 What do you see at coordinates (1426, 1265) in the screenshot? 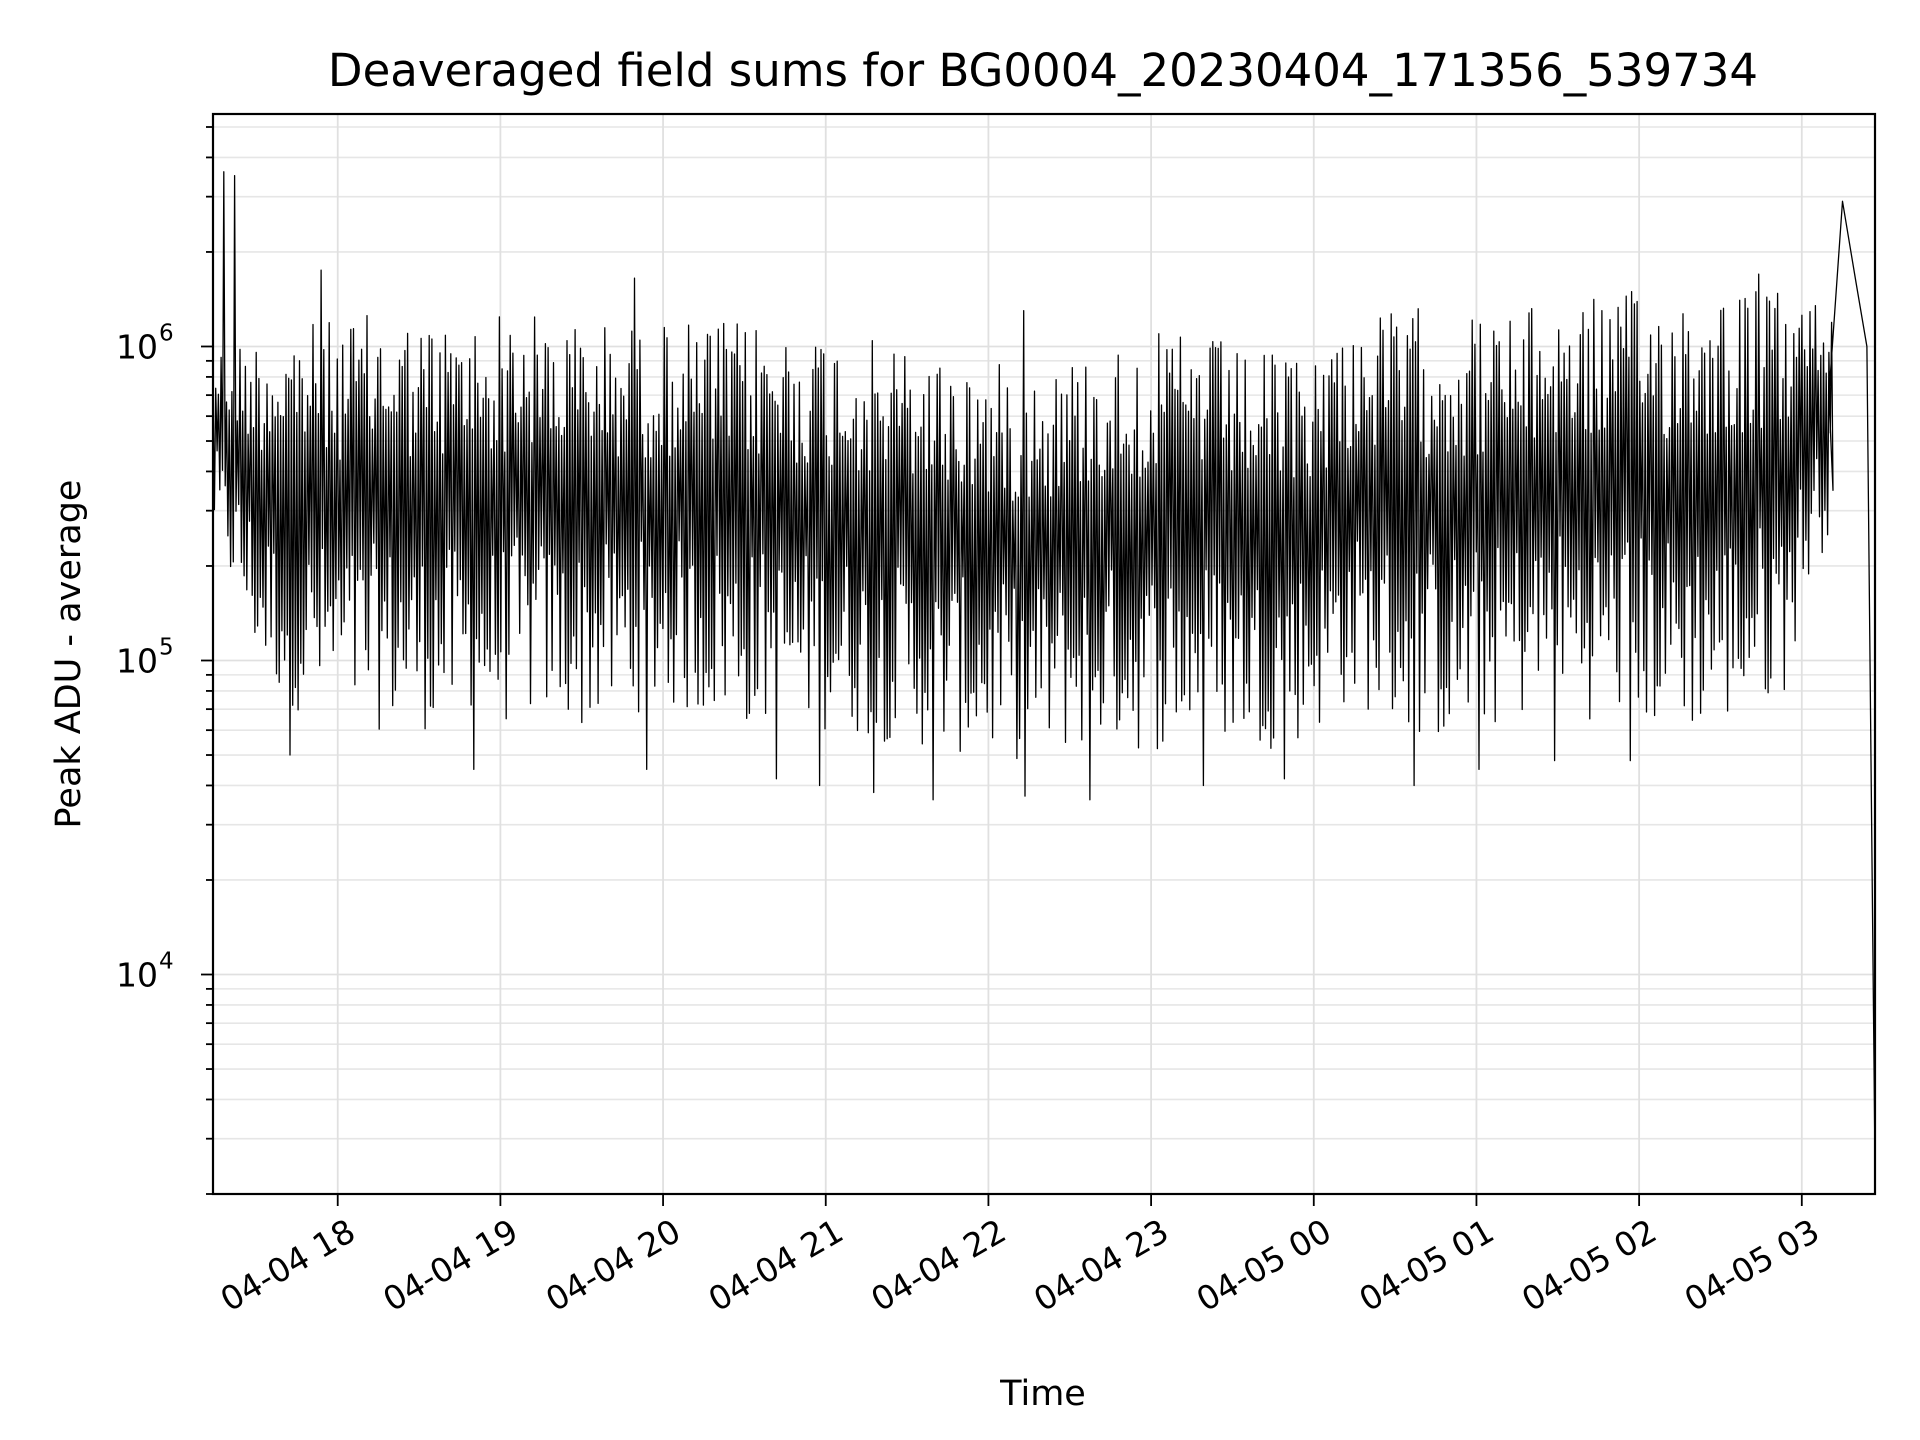
I see `x-tick-label: 04-05 01` at bounding box center [1426, 1265].